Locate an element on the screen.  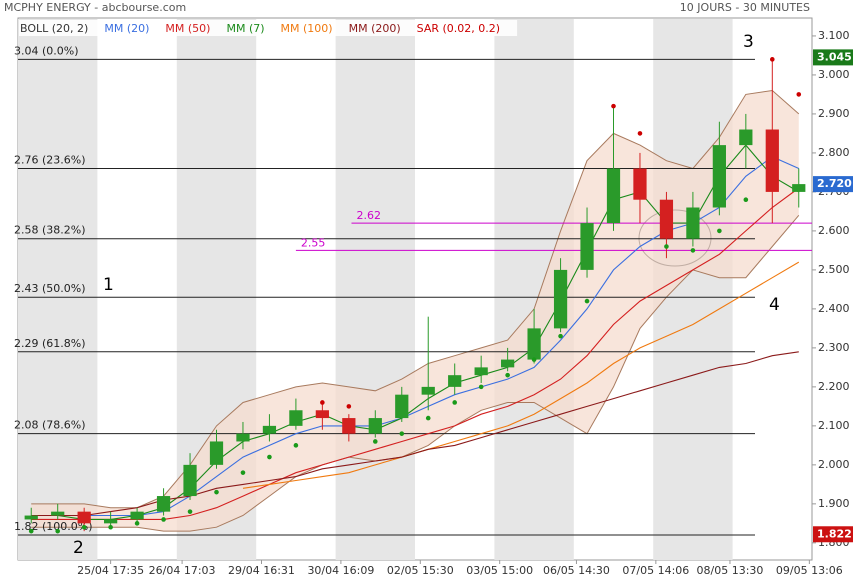
price-marker-label: 3.045 is located at coordinates (834, 56).